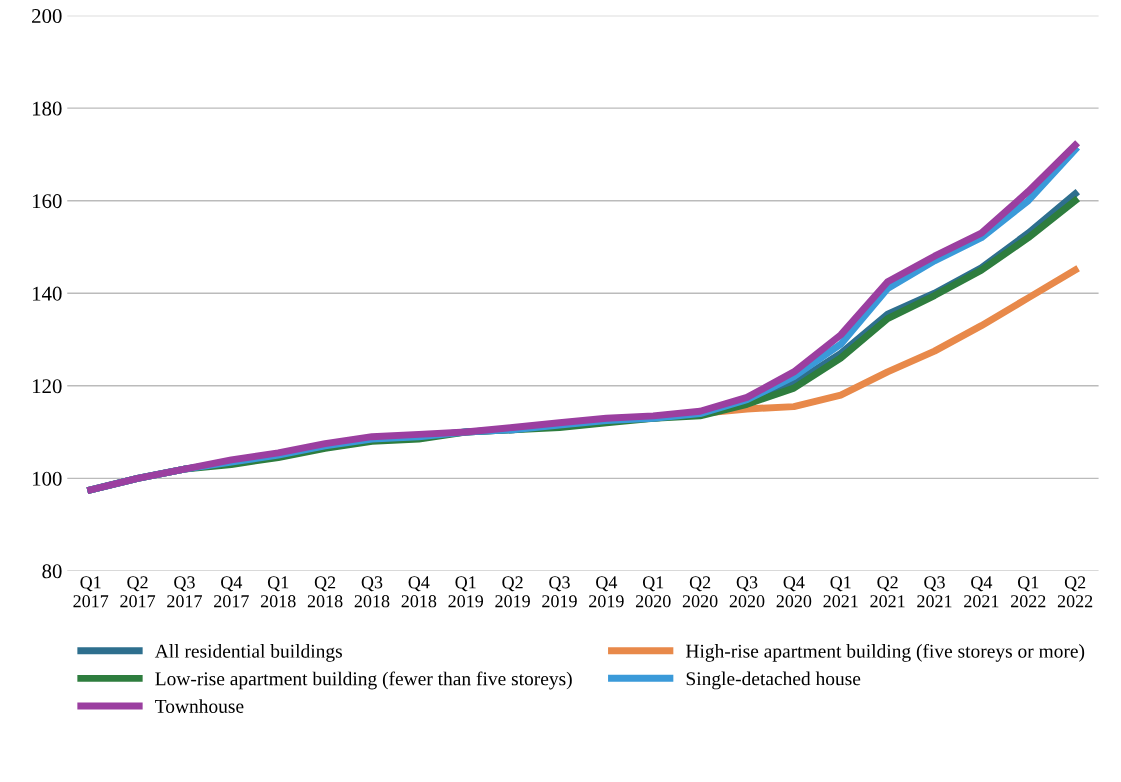 This screenshot has width=1121, height=782. What do you see at coordinates (606, 592) in the screenshot?
I see `x-tick-label: Q4 2019` at bounding box center [606, 592].